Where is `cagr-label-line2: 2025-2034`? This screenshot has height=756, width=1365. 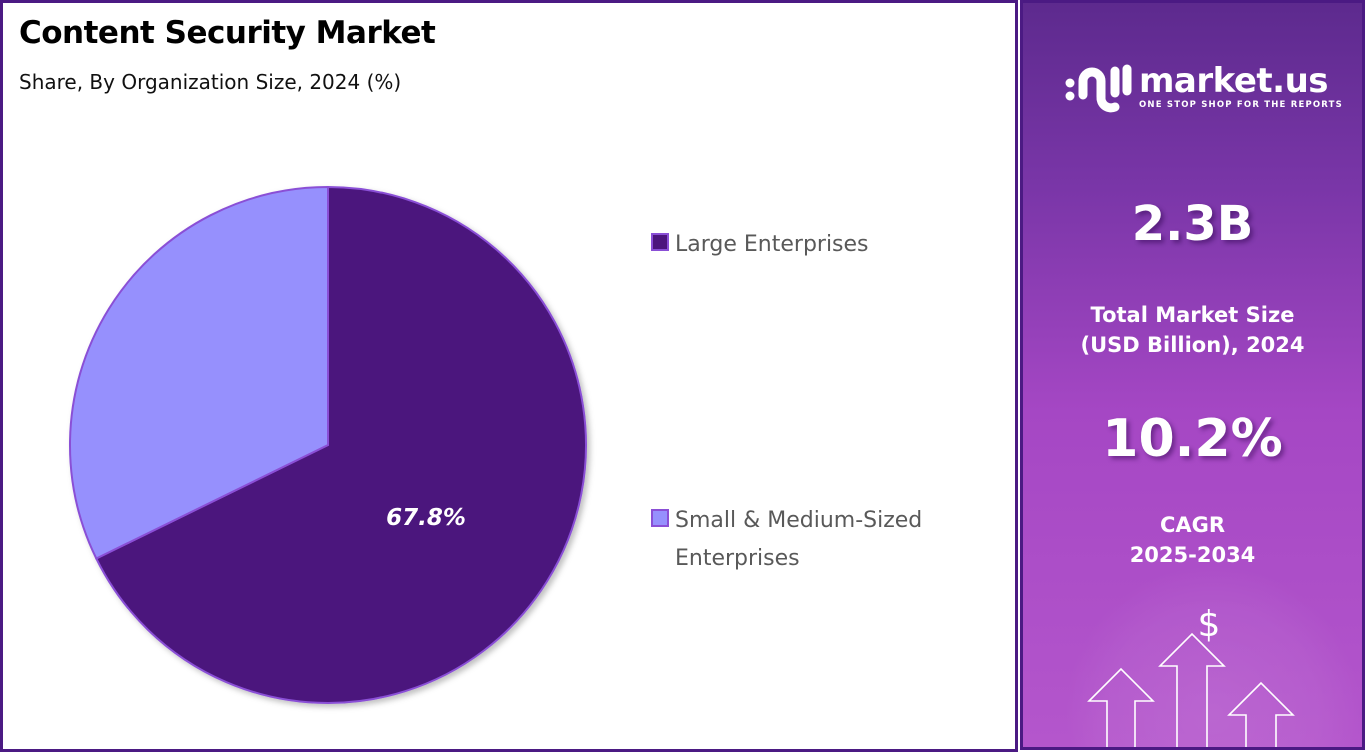
cagr-label-line2: 2025-2034 is located at coordinates (1192, 555).